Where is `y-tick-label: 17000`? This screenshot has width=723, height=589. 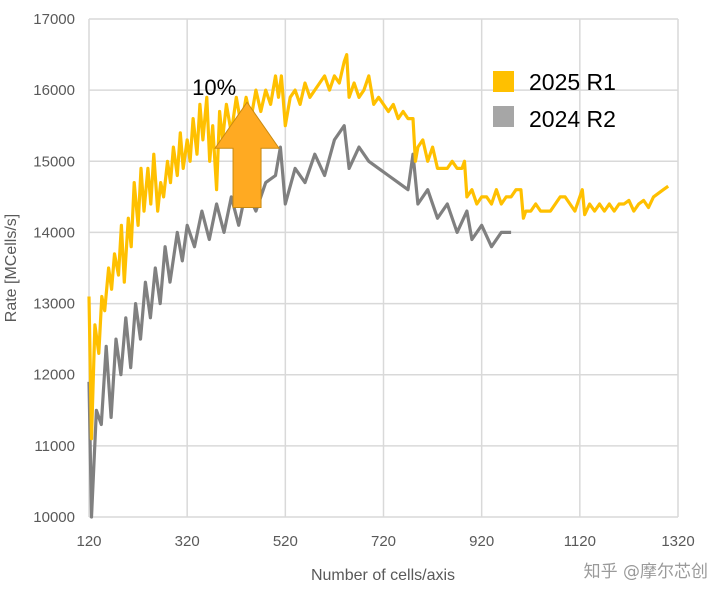
y-tick-label: 17000 is located at coordinates (54, 19).